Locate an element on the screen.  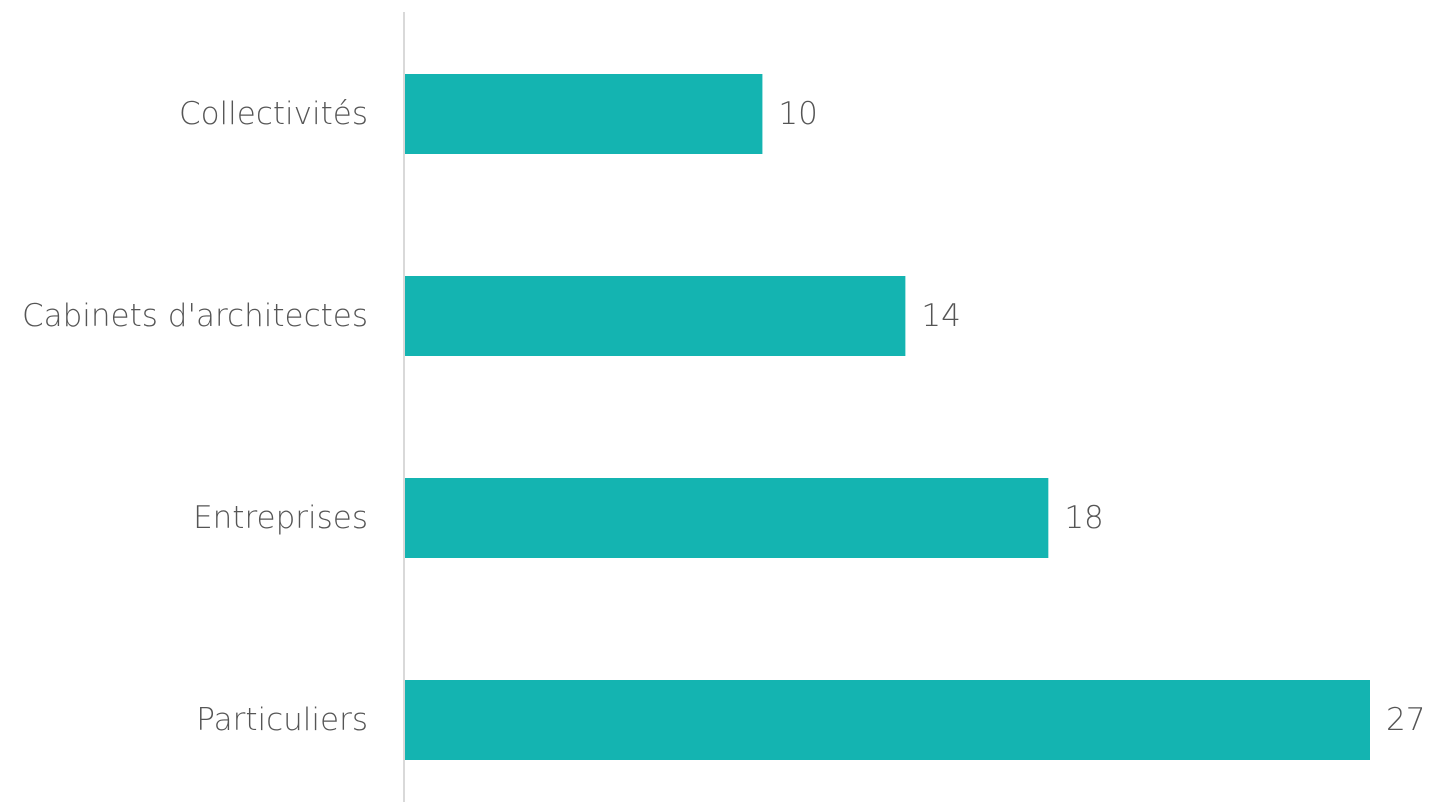
value-label: 27 is located at coordinates (1405, 720).